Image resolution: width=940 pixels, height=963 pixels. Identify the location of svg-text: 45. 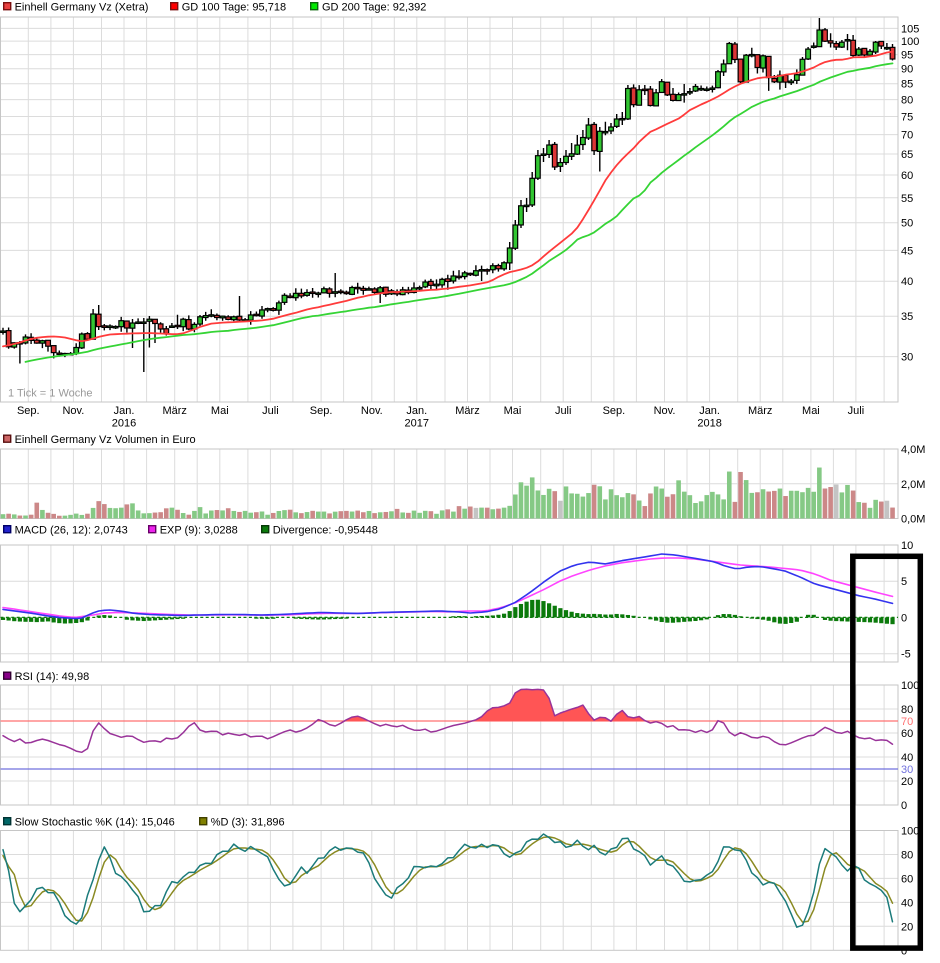
(907, 251).